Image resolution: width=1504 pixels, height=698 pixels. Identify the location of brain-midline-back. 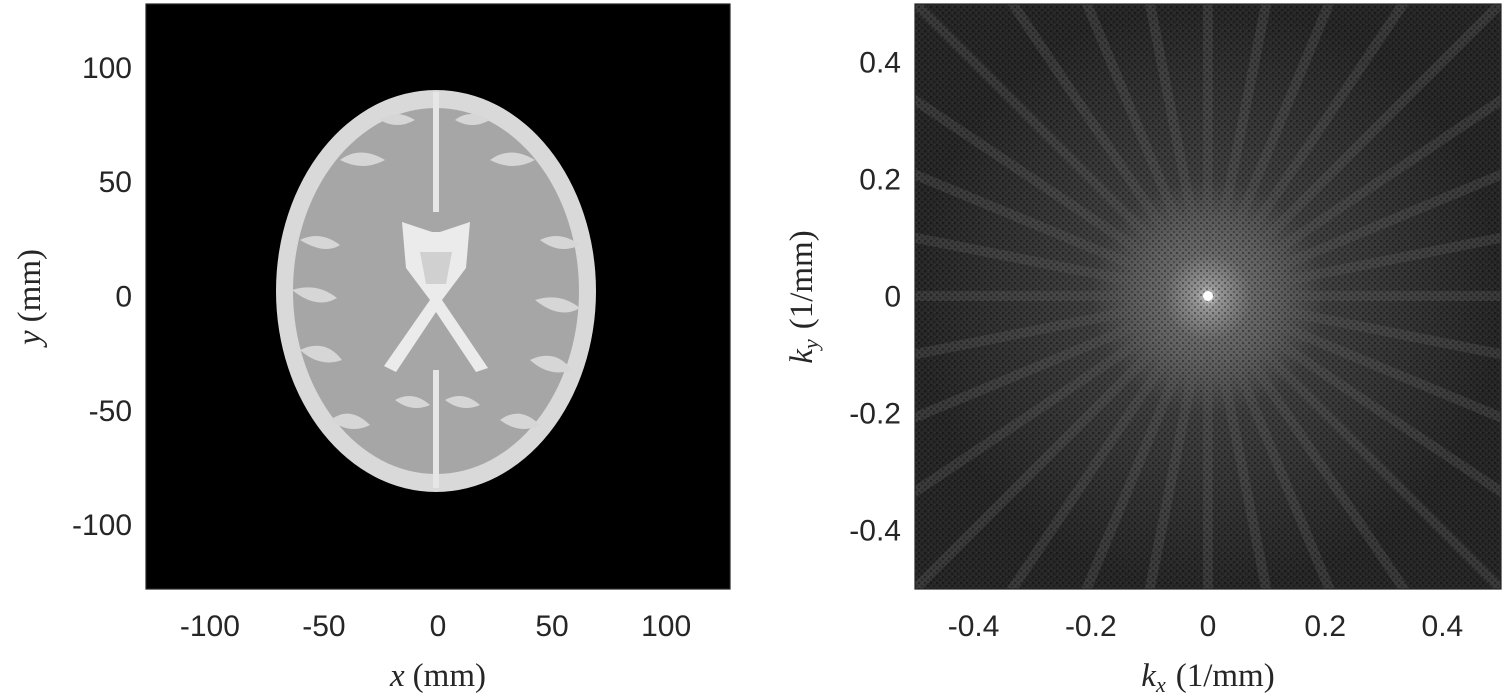
(436, 429).